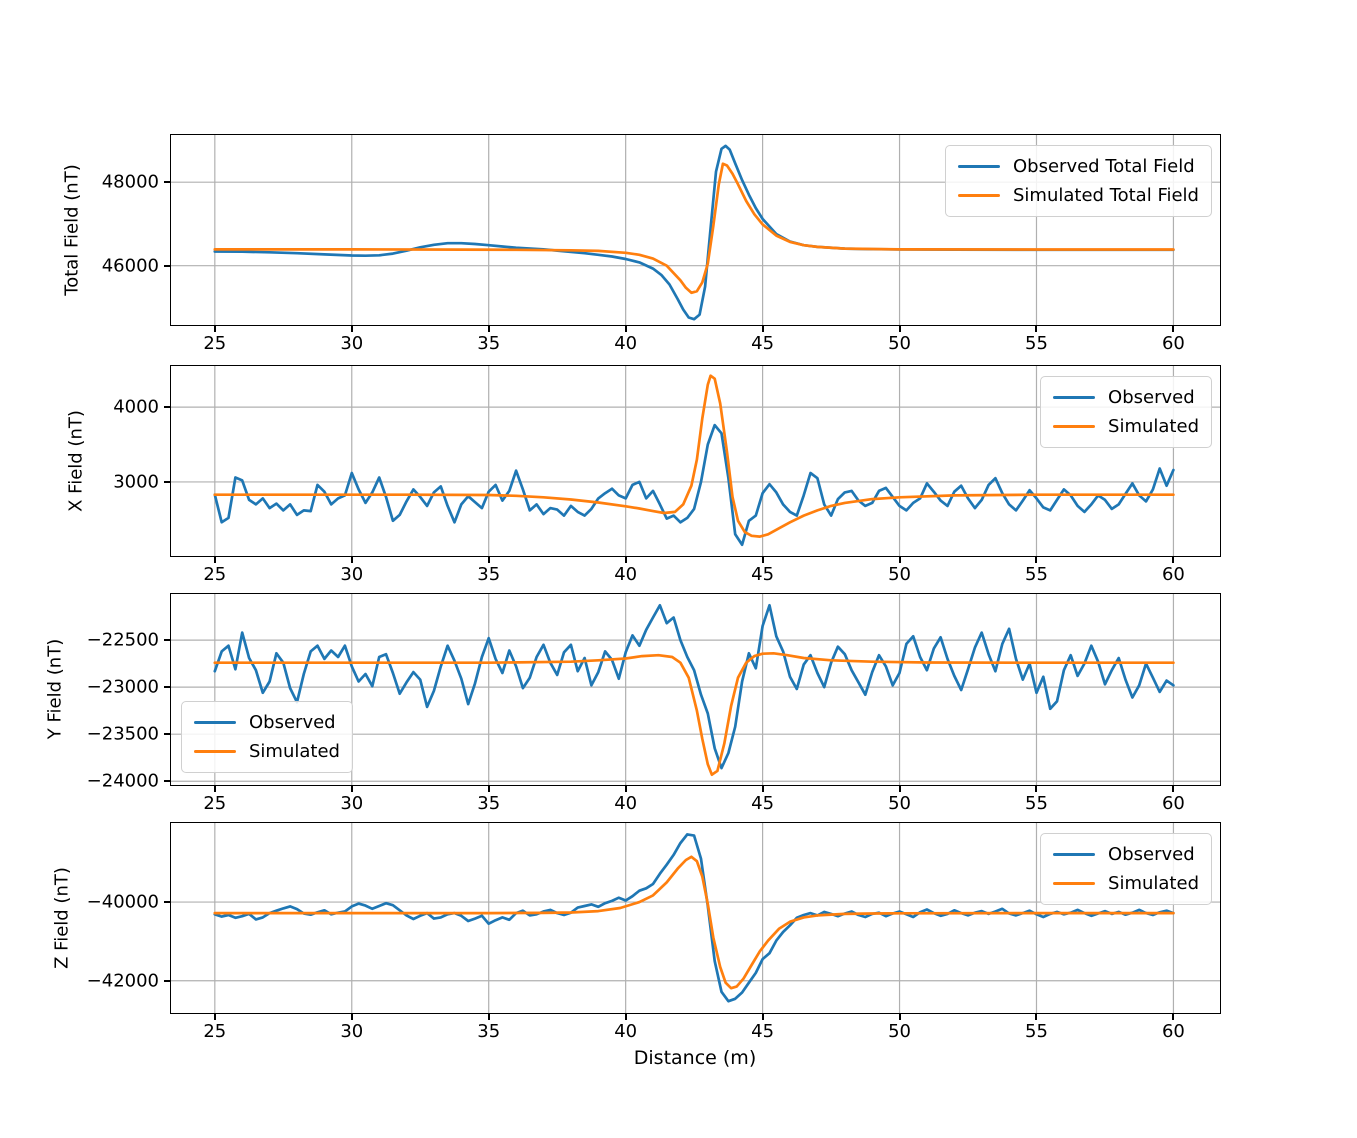  Describe the element at coordinates (122, 902) in the screenshot. I see `y-tick-label: −40000` at that location.